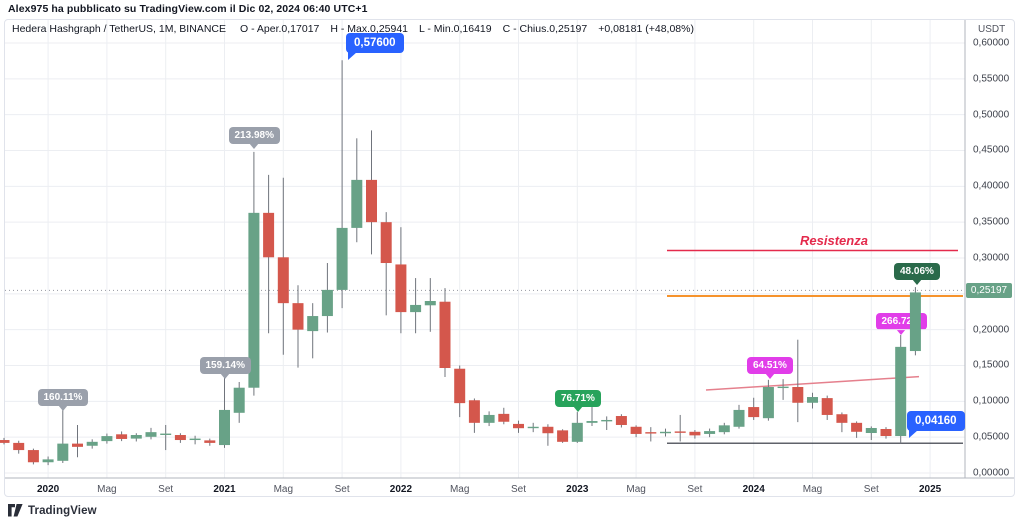  Describe the element at coordinates (254, 138) in the screenshot. I see `callout-pct-mar-2021: 213.98%` at that location.